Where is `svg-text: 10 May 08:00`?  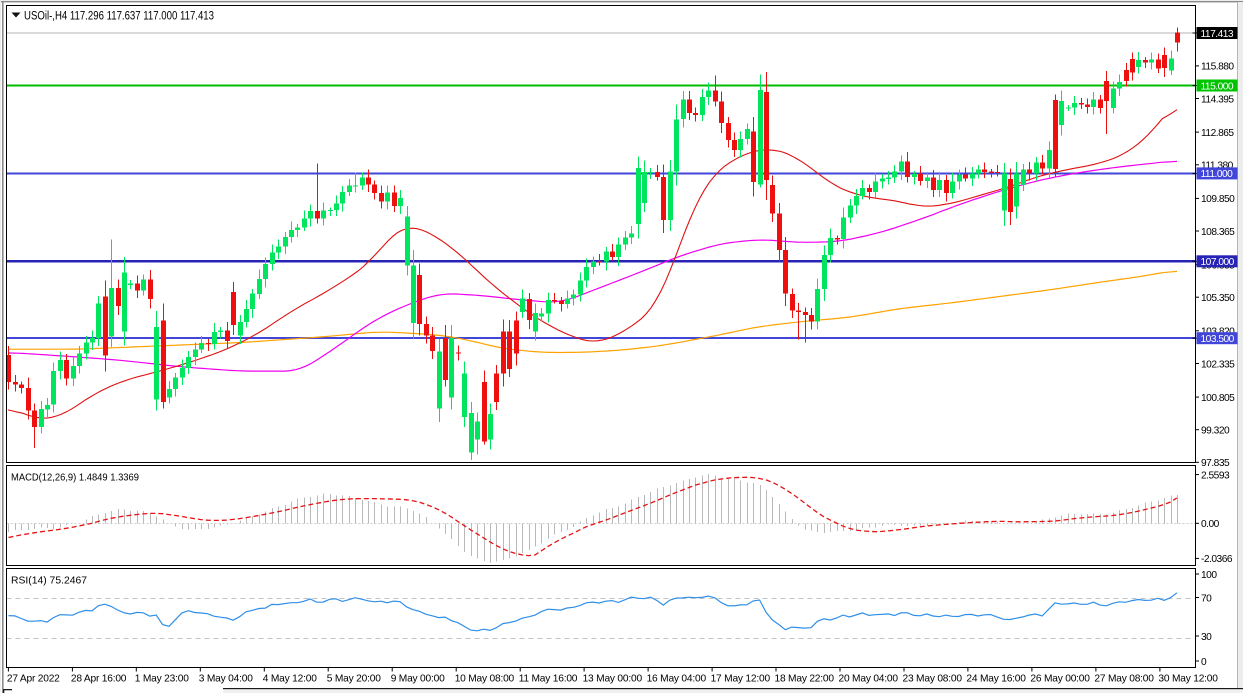
svg-text: 10 May 08:00 is located at coordinates (485, 679).